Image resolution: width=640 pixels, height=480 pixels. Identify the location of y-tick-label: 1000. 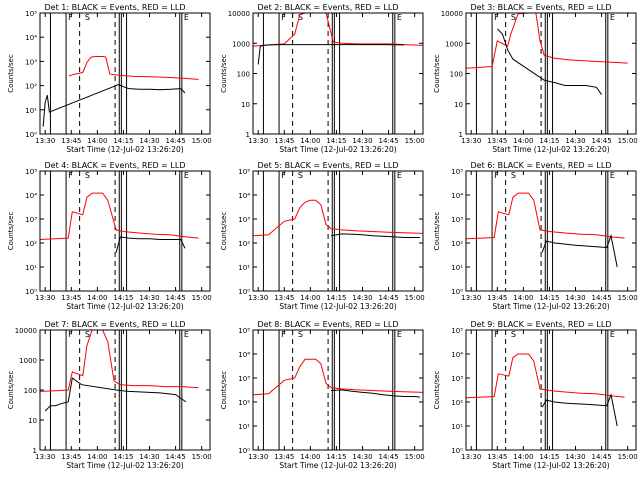
(241, 44).